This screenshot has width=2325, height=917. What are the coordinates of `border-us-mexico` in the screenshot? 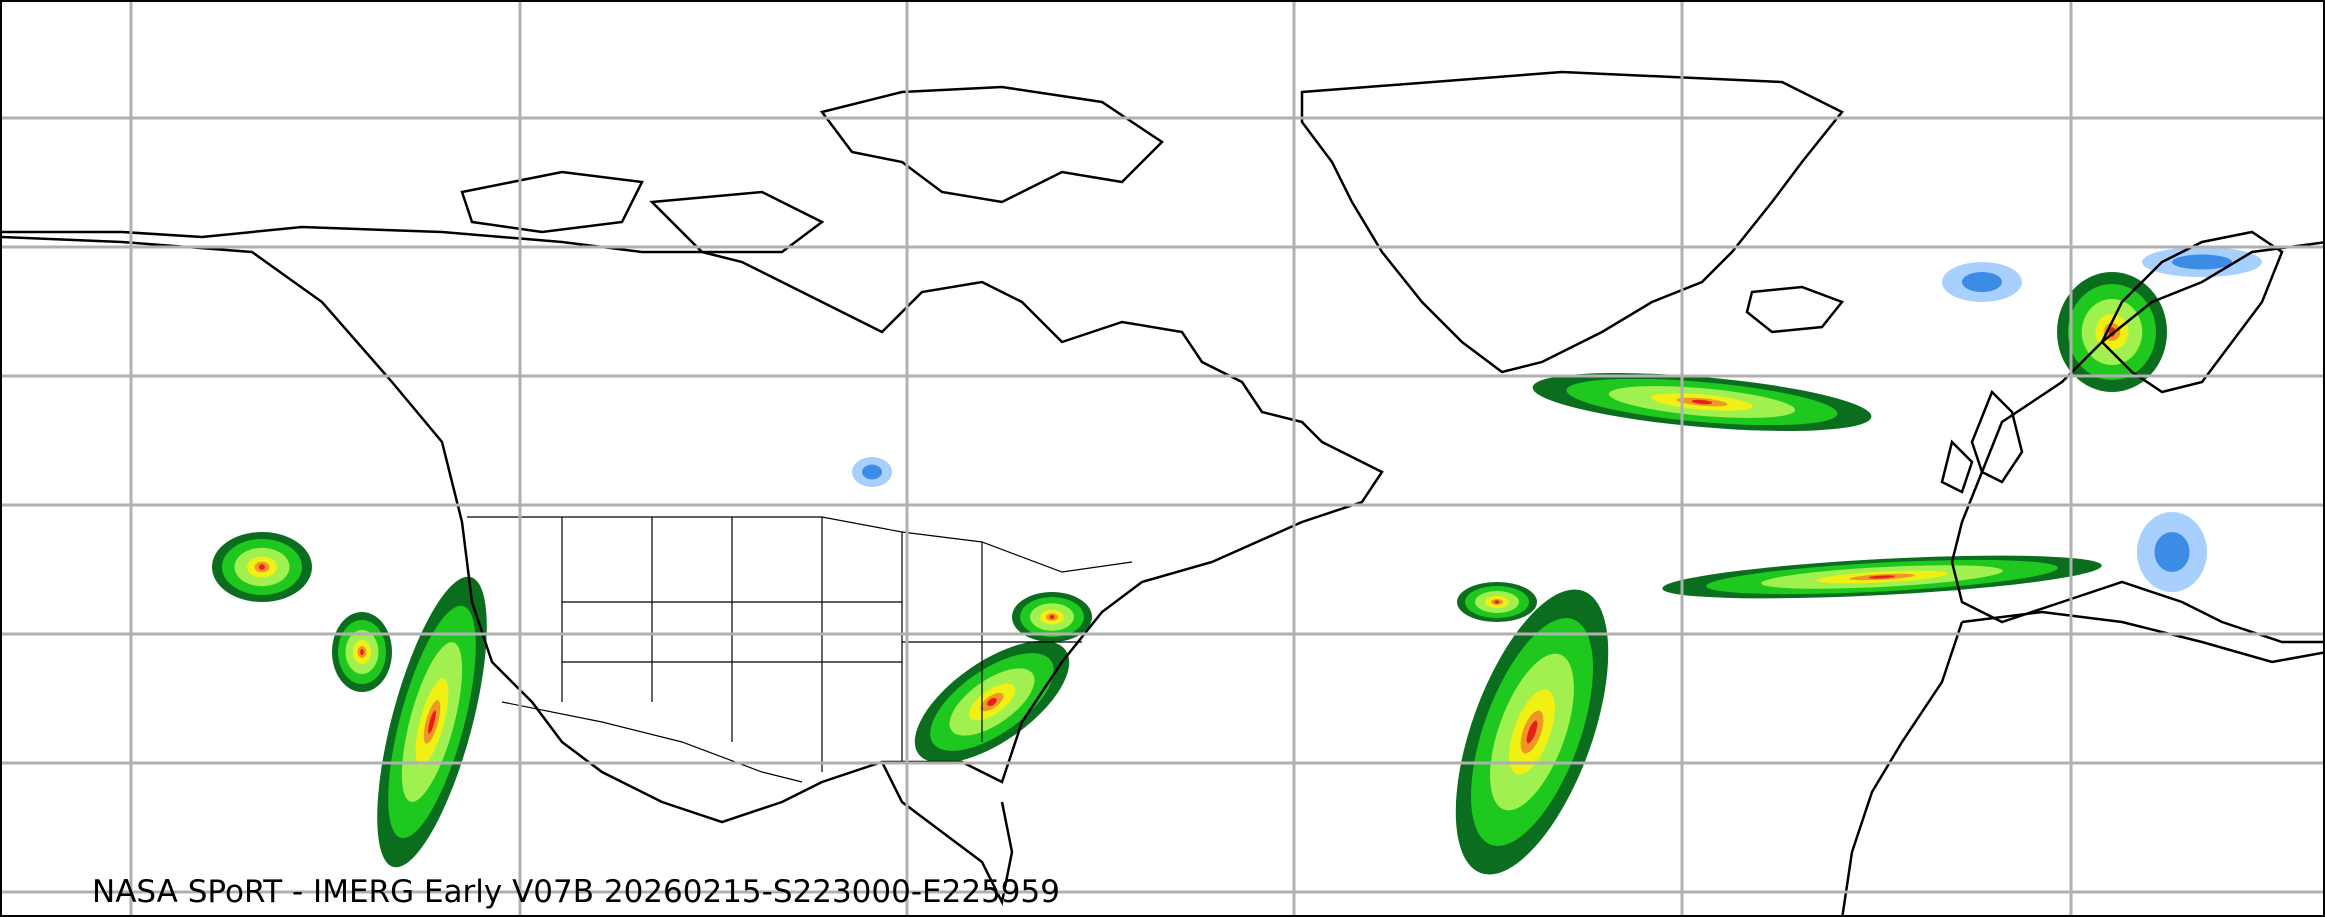 It's located at (652, 742).